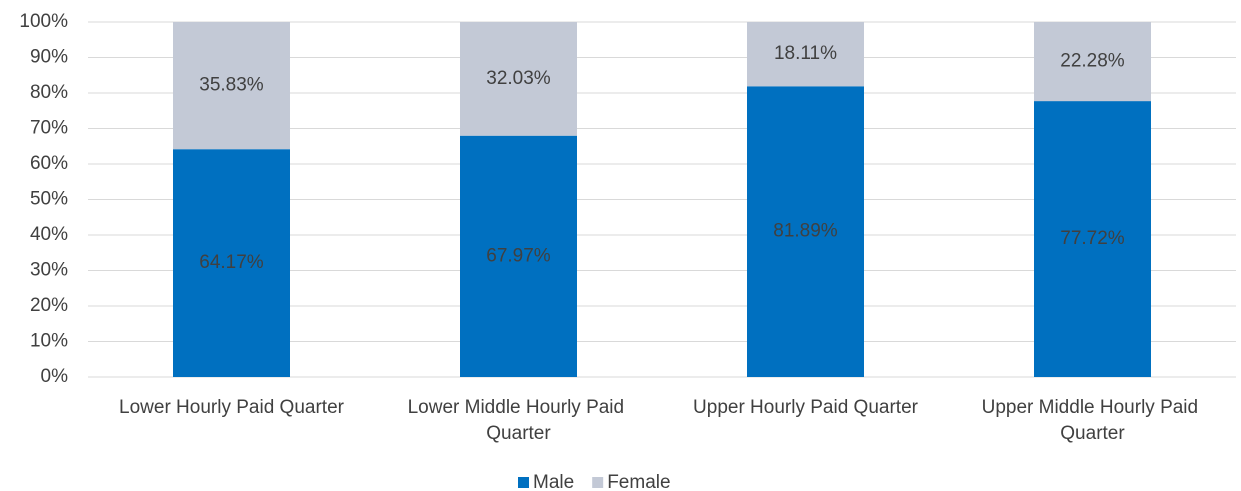 Image resolution: width=1241 pixels, height=491 pixels. I want to click on x-tick-label: Lower Middle Hourly Paid Quarter, so click(519, 420).